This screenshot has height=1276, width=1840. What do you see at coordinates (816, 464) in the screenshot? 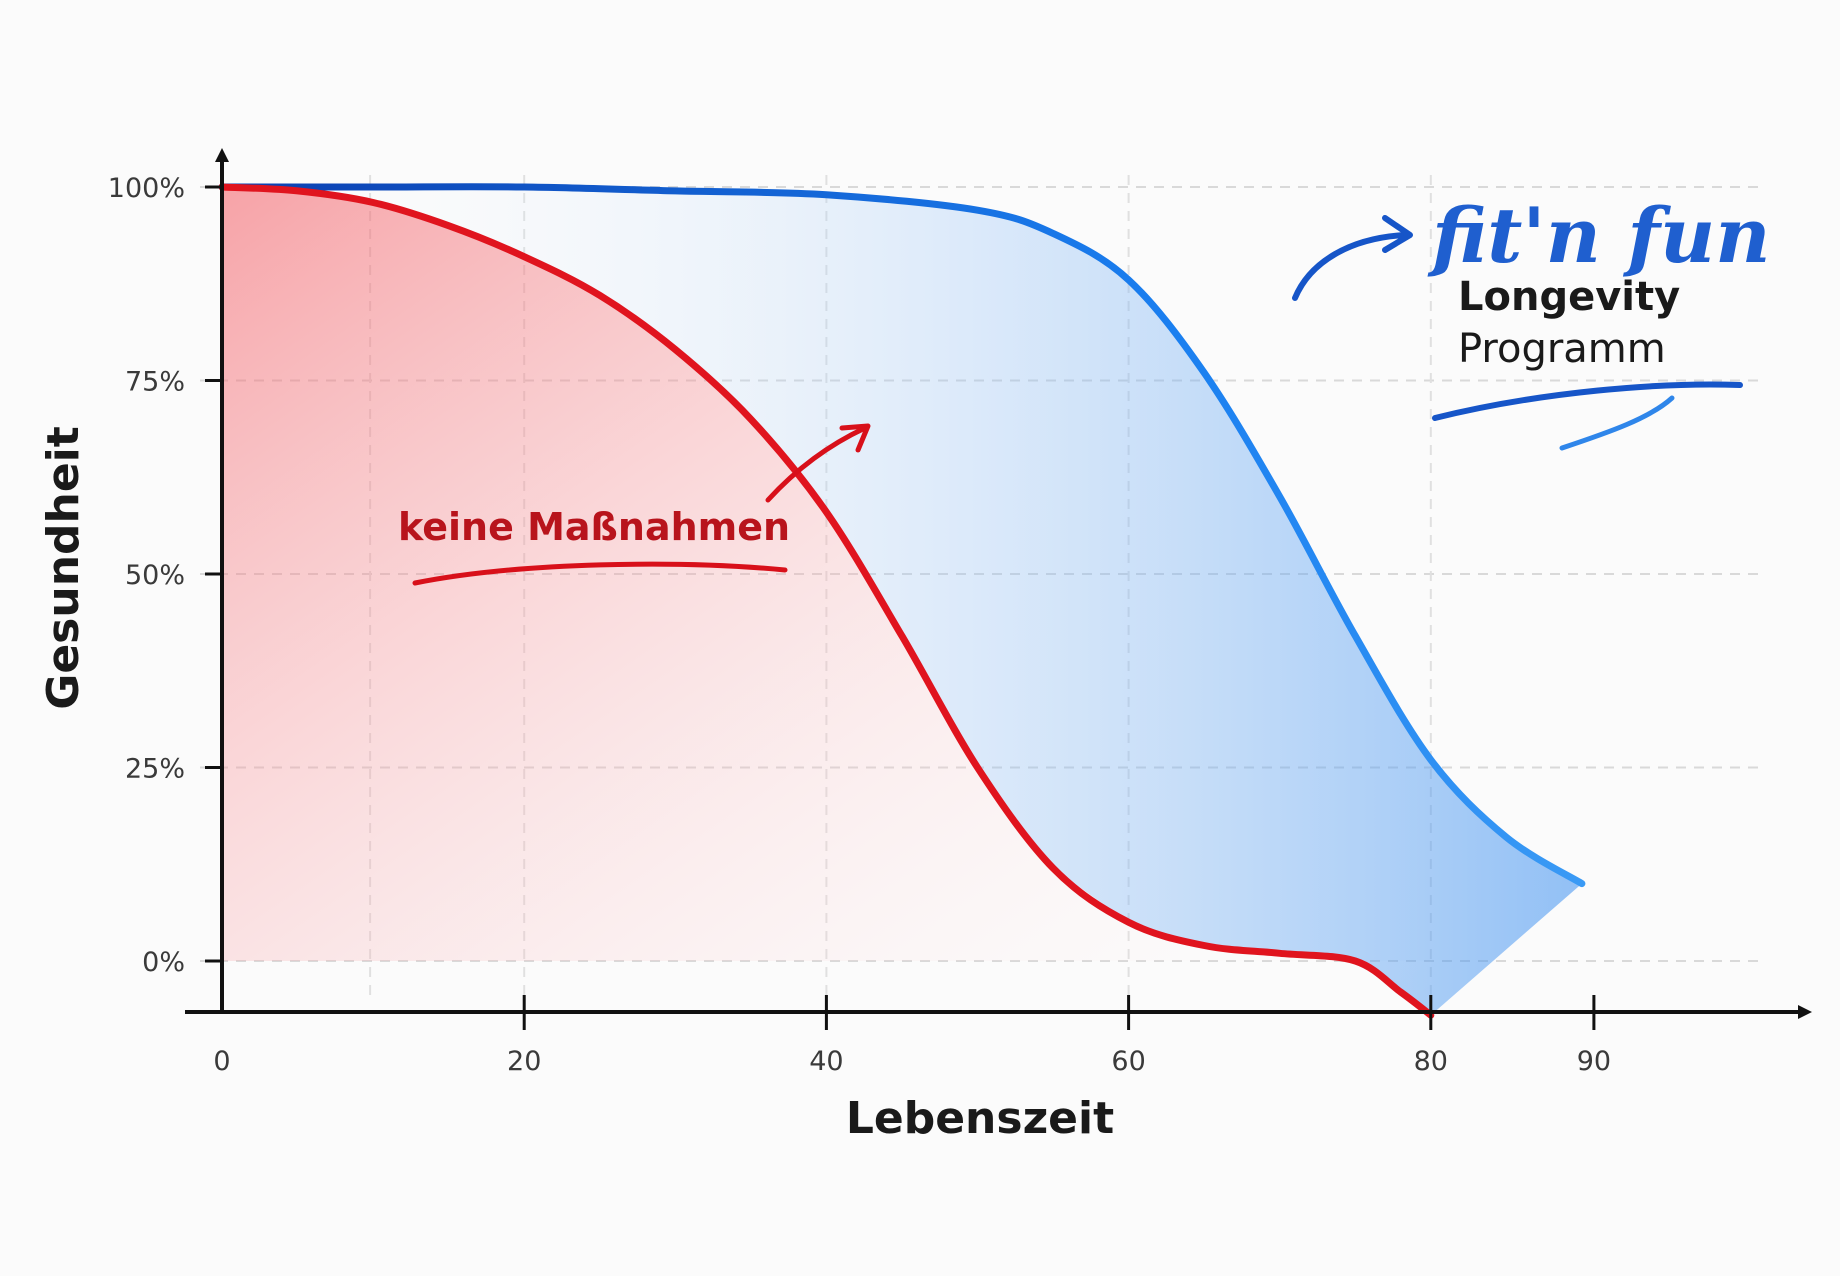
I see `red-arrow-icon` at bounding box center [816, 464].